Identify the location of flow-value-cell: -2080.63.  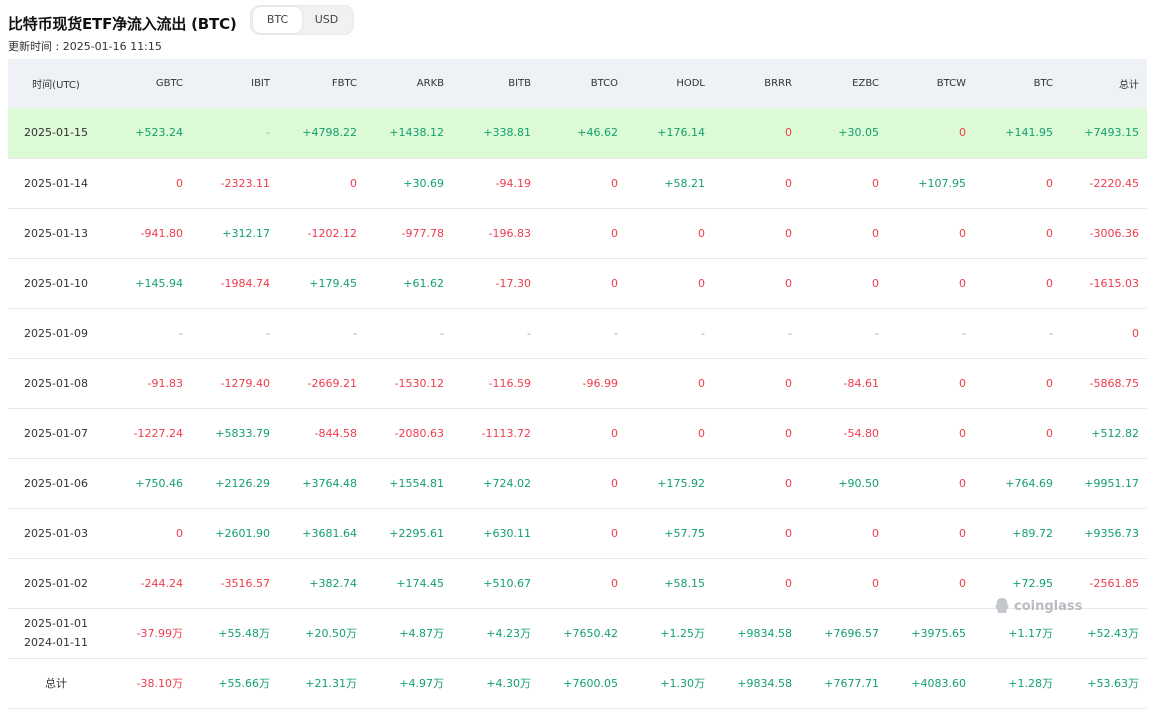
(419, 433).